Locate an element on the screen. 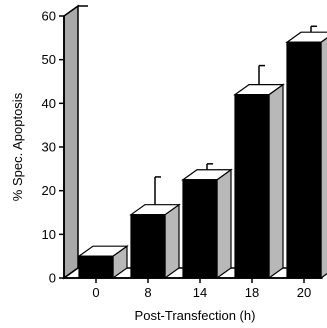 Image resolution: width=327 pixels, height=328 pixels. y-tick-label: 0 is located at coordinates (52, 278).